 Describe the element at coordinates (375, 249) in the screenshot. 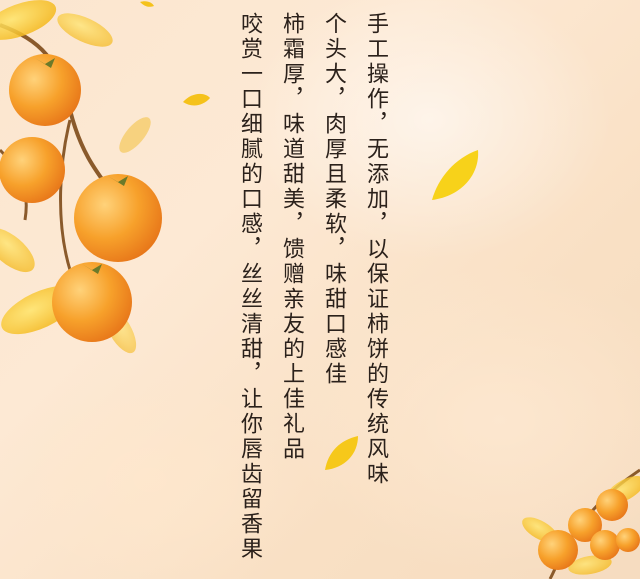

I see `poem-line-1: 手工操作，无添加，以保证柿饼的传统风味` at that location.